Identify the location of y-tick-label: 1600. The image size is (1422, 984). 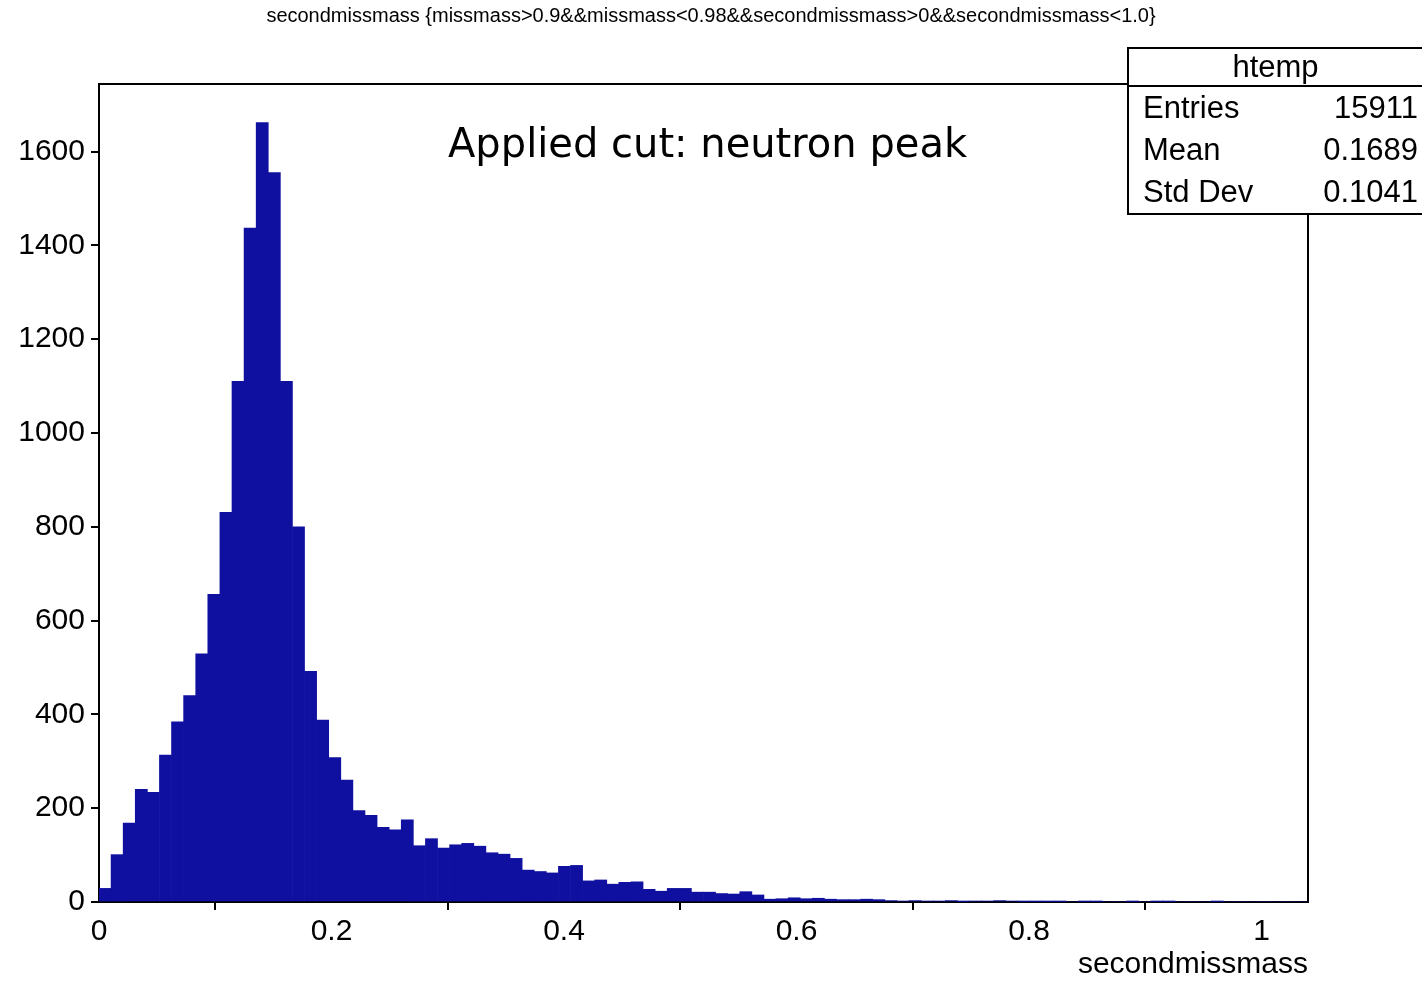
(51, 149).